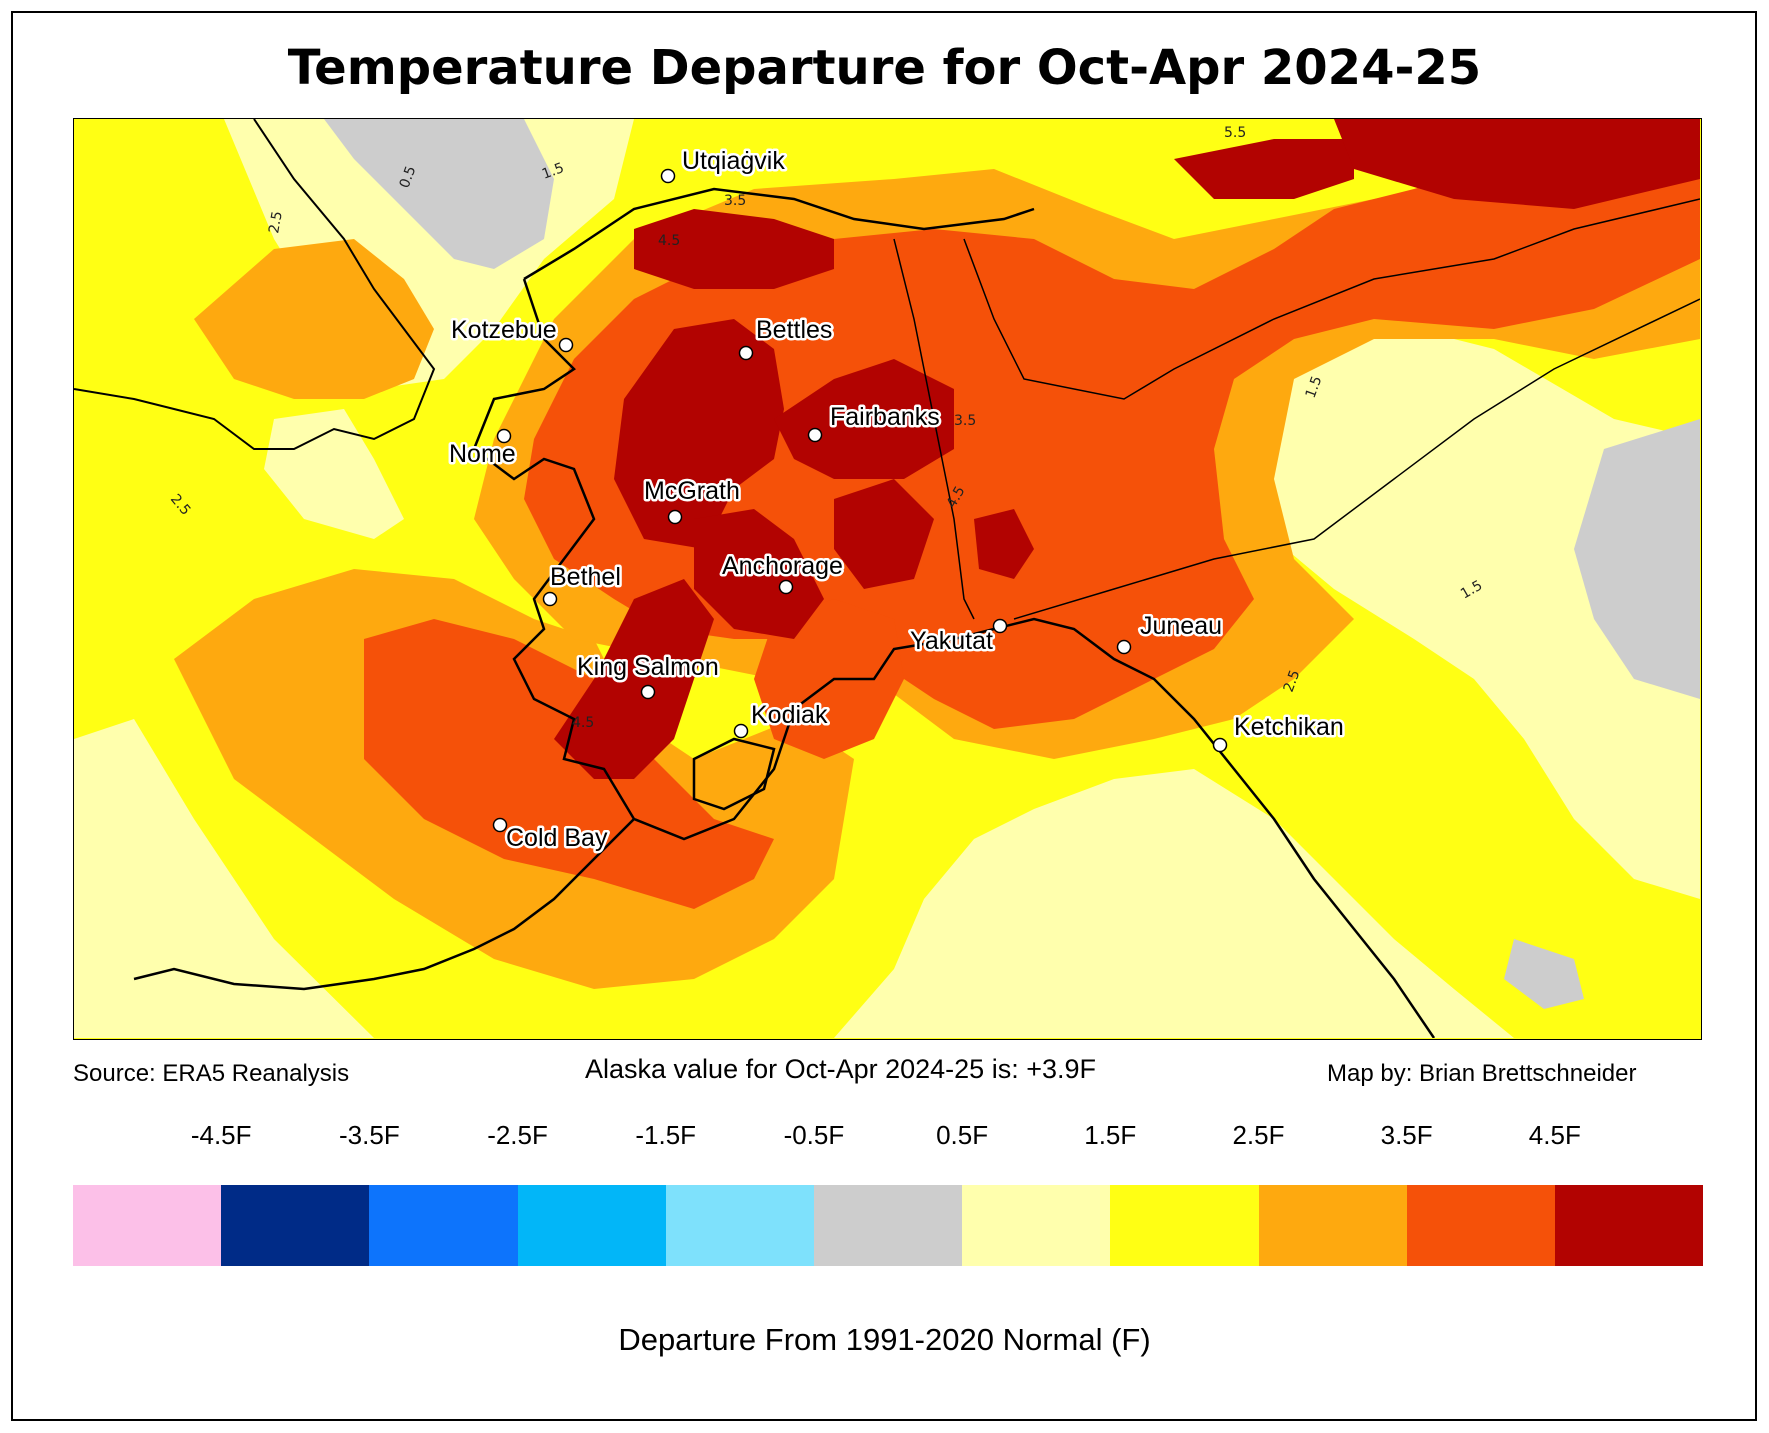  What do you see at coordinates (557, 838) in the screenshot?
I see `svg-text: Cold Bay` at bounding box center [557, 838].